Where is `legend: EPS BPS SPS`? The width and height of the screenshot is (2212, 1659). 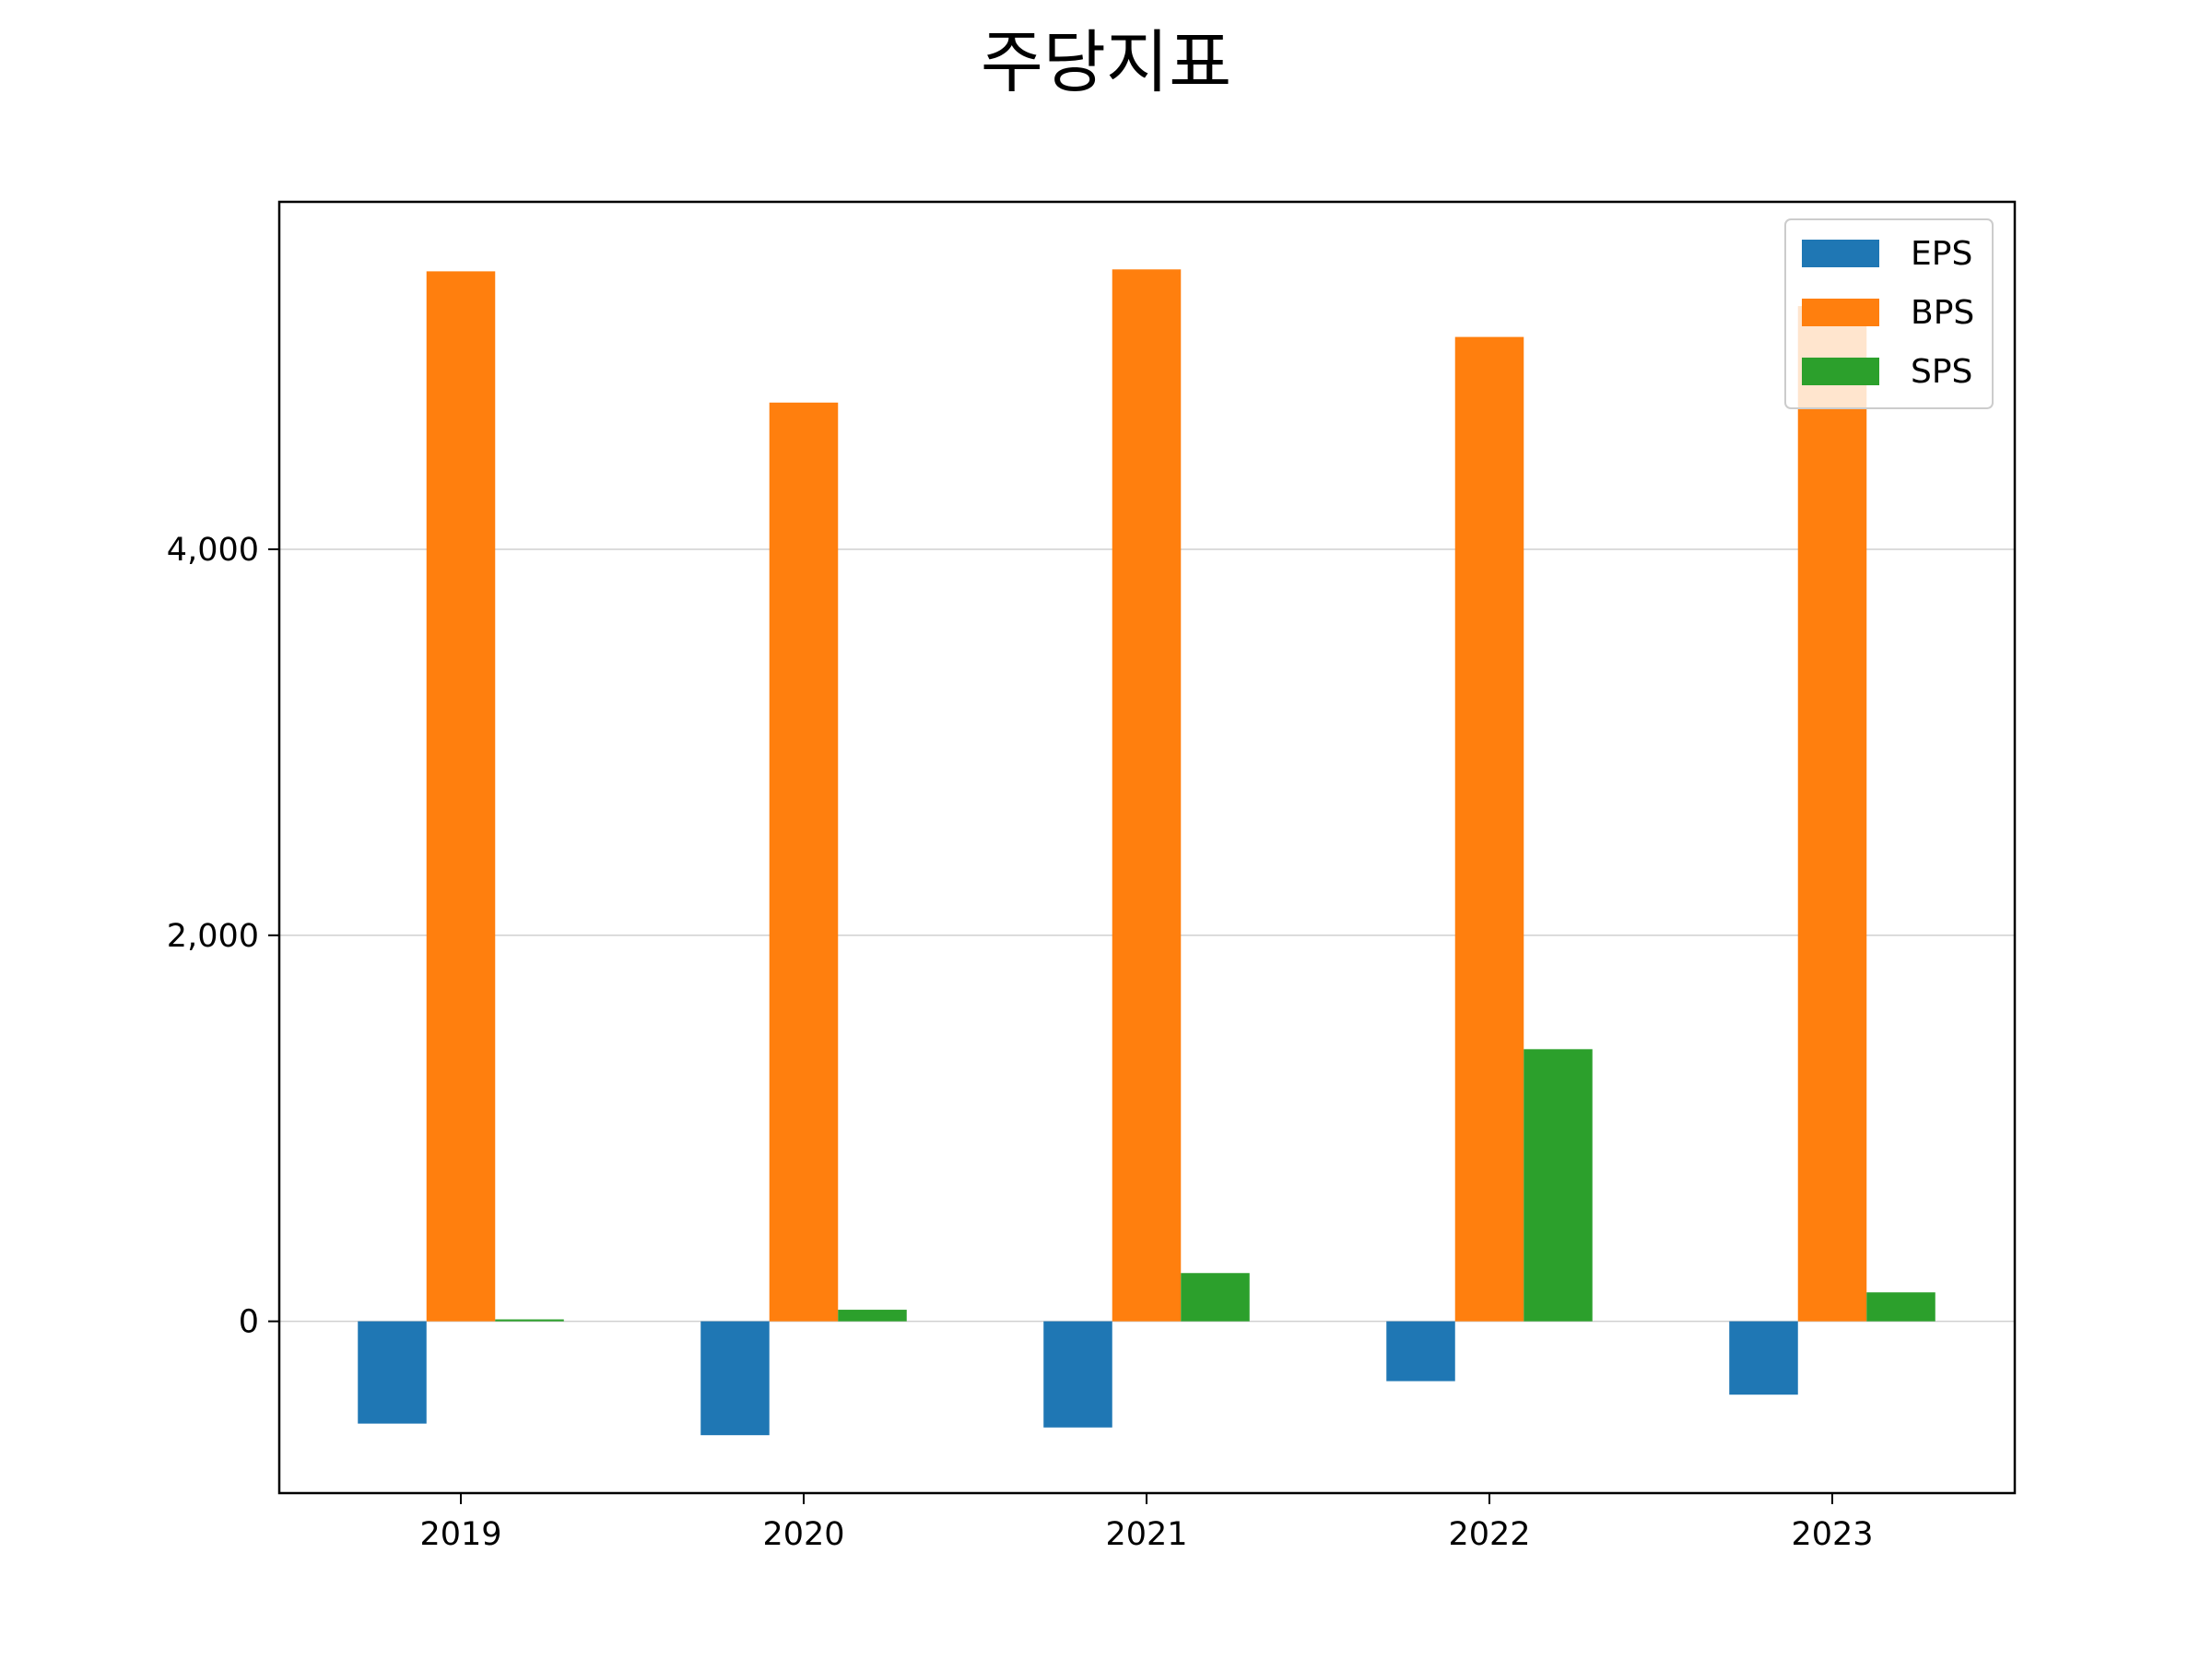
legend: EPS BPS SPS is located at coordinates (1889, 313).